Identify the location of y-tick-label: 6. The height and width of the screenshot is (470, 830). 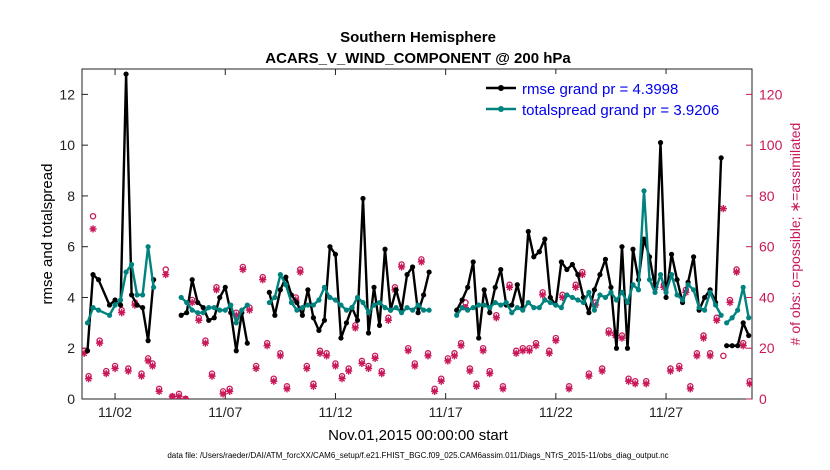
(71, 247).